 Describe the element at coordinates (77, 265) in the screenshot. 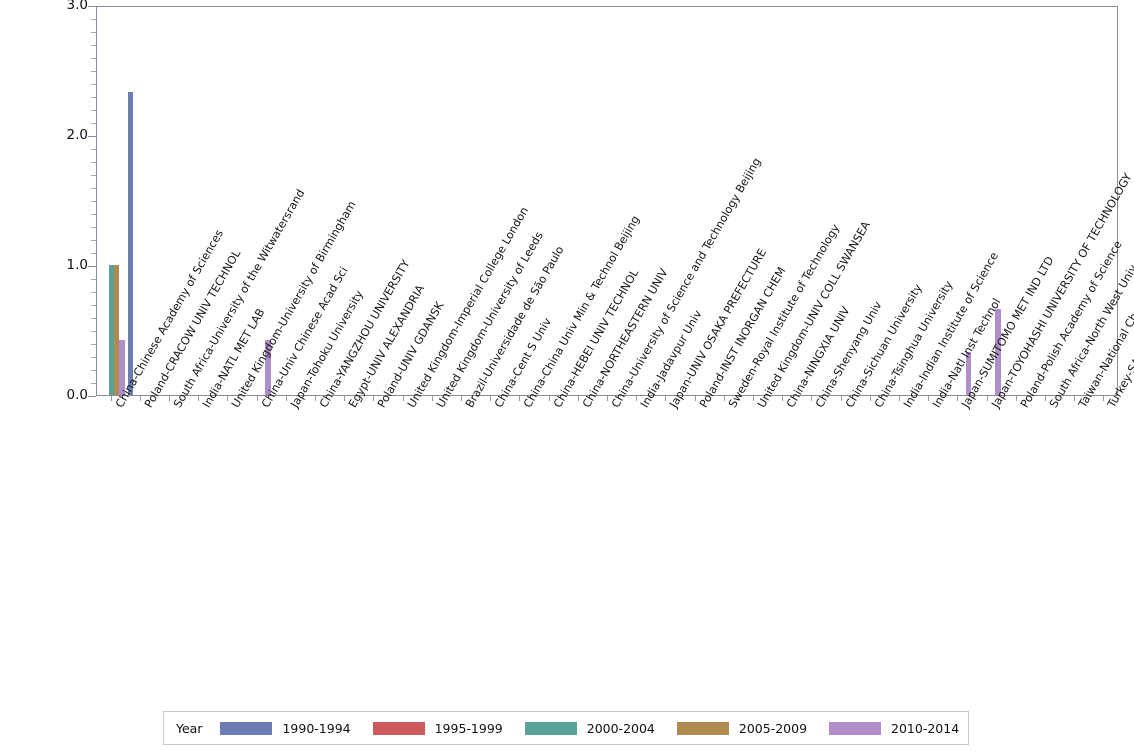

I see `y-tick-label: 1.0` at that location.